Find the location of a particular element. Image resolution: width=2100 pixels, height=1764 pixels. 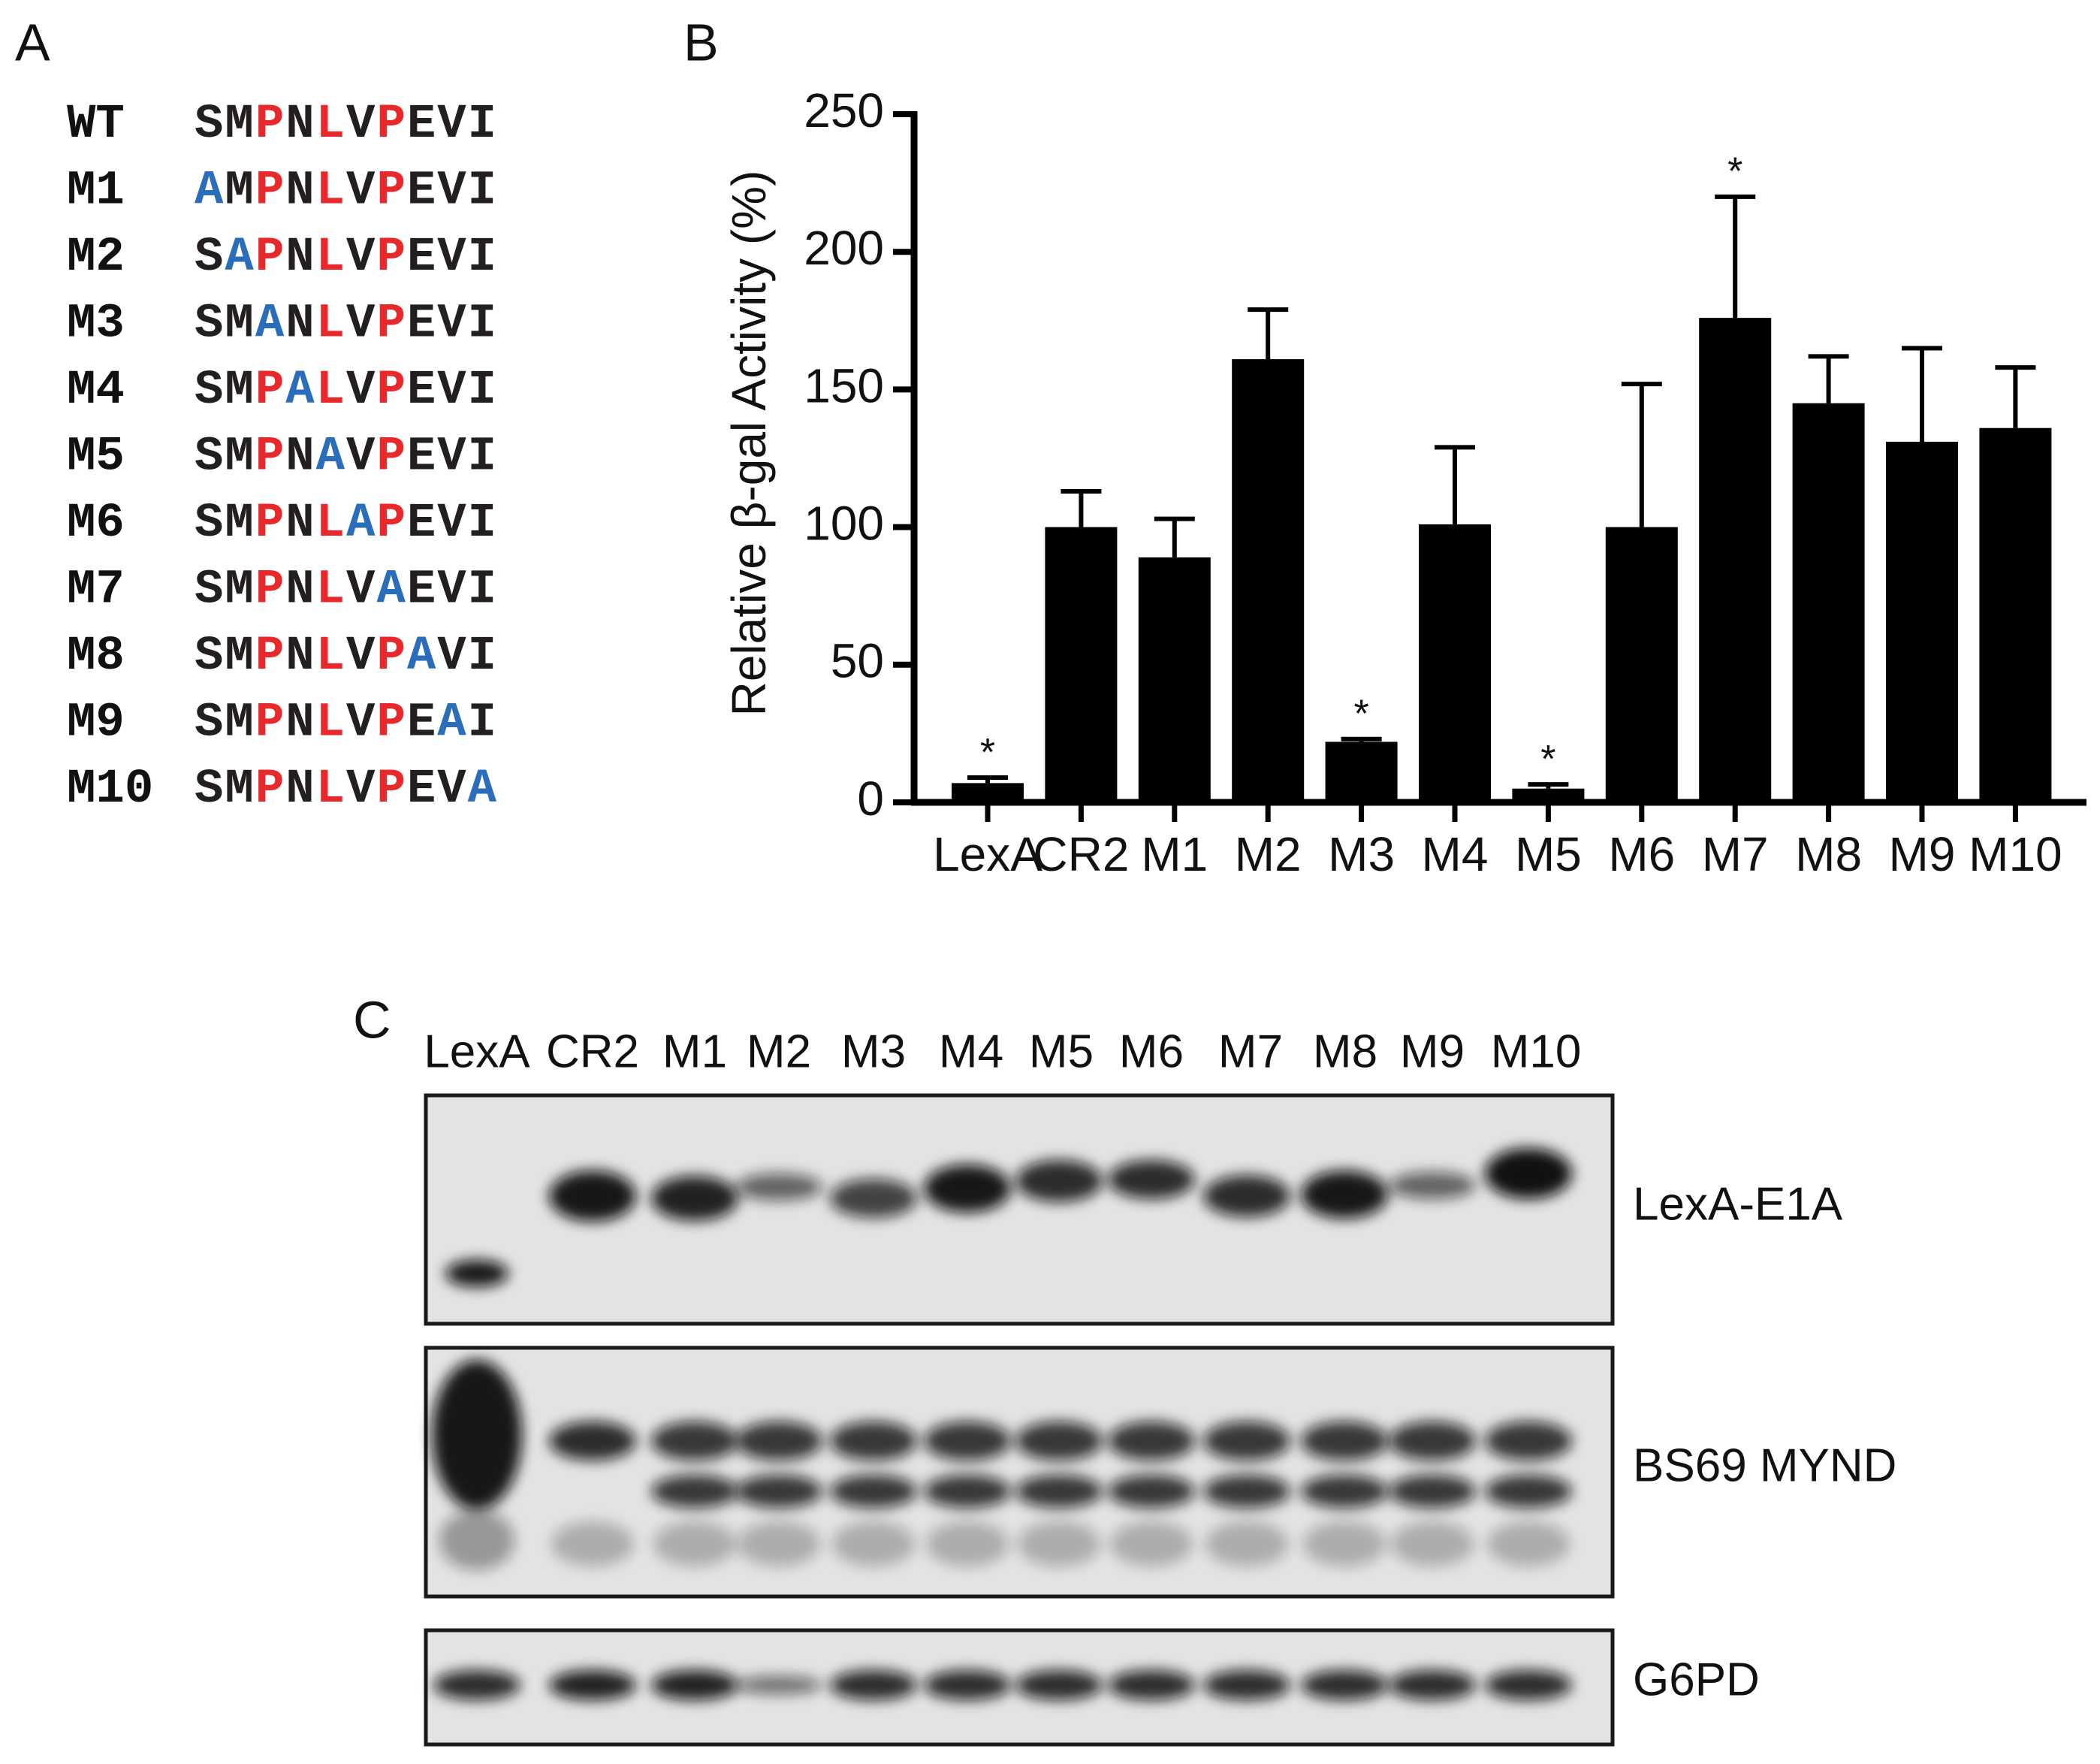

lane-label: M6 is located at coordinates (1151, 1051).